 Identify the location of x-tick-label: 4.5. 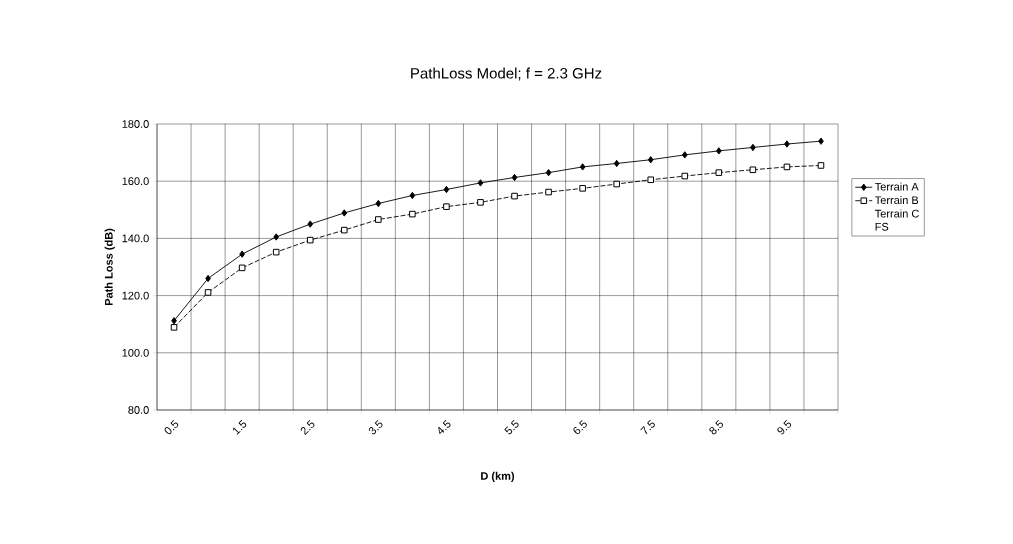
(444, 426).